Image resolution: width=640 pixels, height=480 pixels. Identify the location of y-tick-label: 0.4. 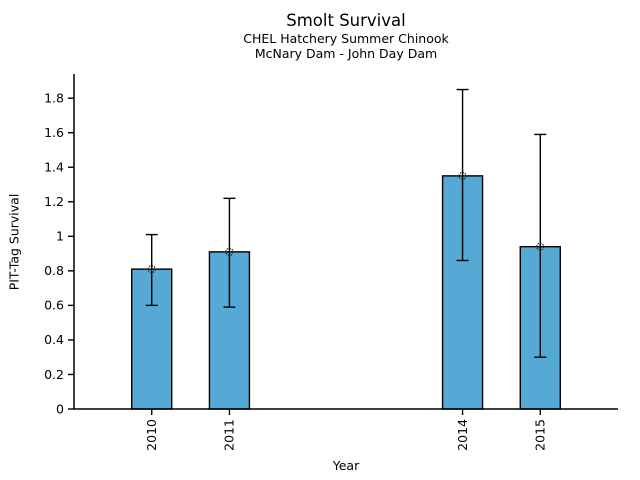
(54, 339).